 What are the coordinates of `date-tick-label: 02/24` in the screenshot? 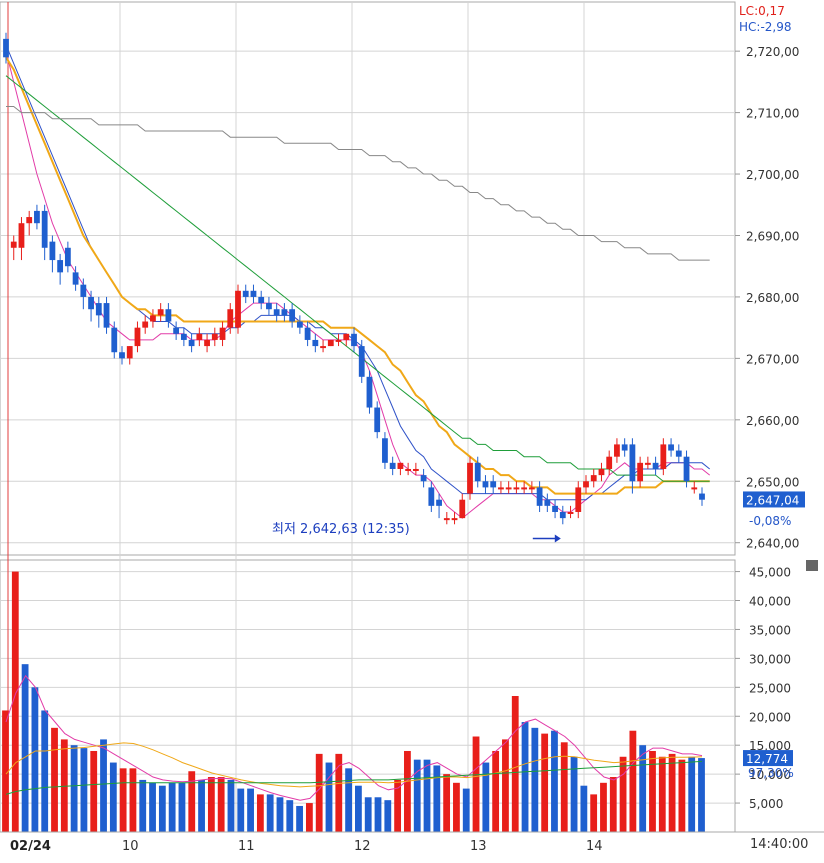 It's located at (30, 846).